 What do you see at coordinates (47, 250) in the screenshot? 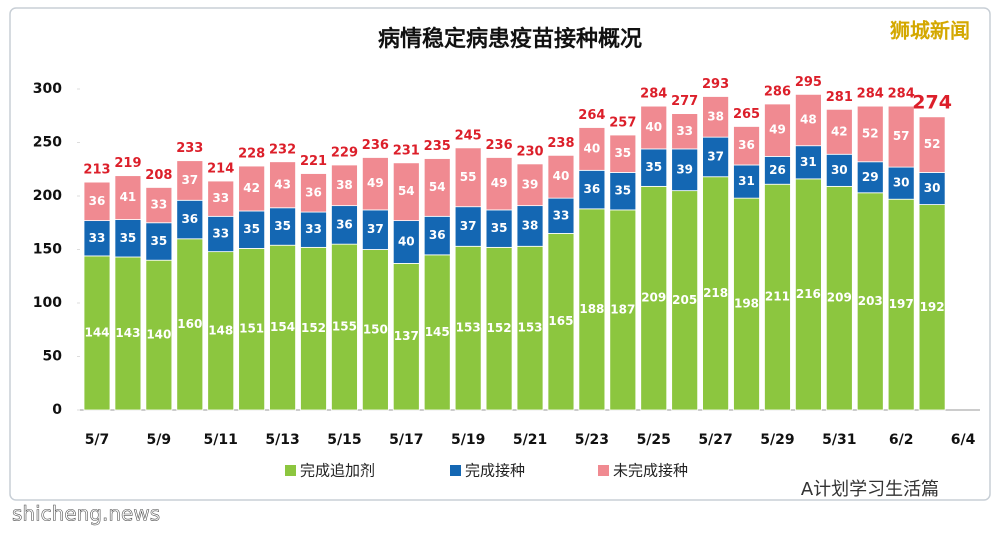
I see `y-tick-label: 150` at bounding box center [47, 250].